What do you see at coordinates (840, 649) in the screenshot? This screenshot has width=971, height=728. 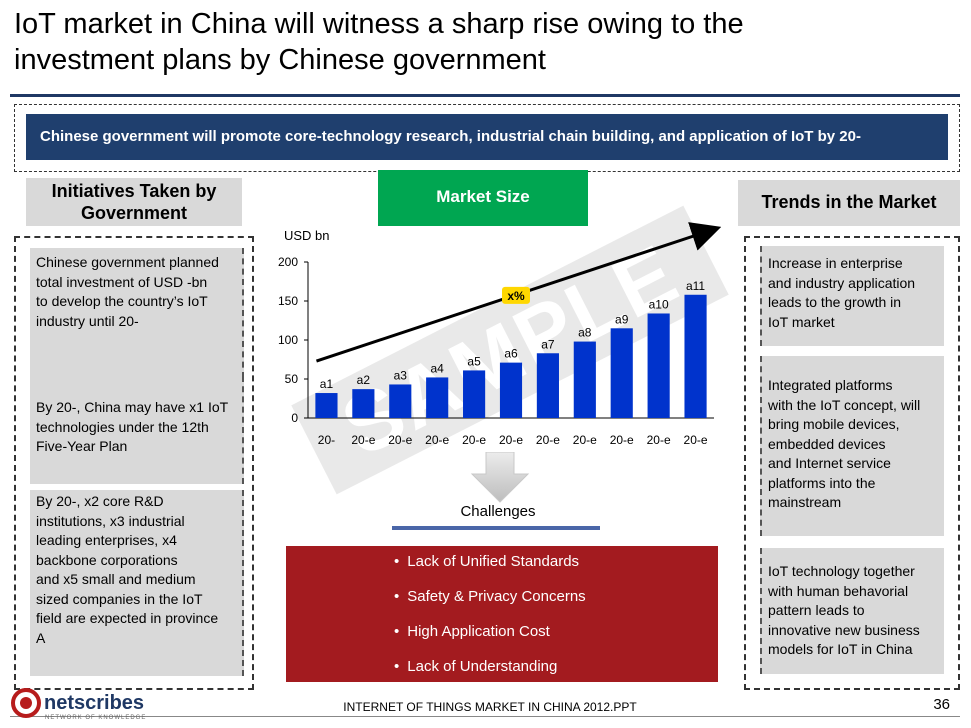 I see `box-line: models for IoT in China` at bounding box center [840, 649].